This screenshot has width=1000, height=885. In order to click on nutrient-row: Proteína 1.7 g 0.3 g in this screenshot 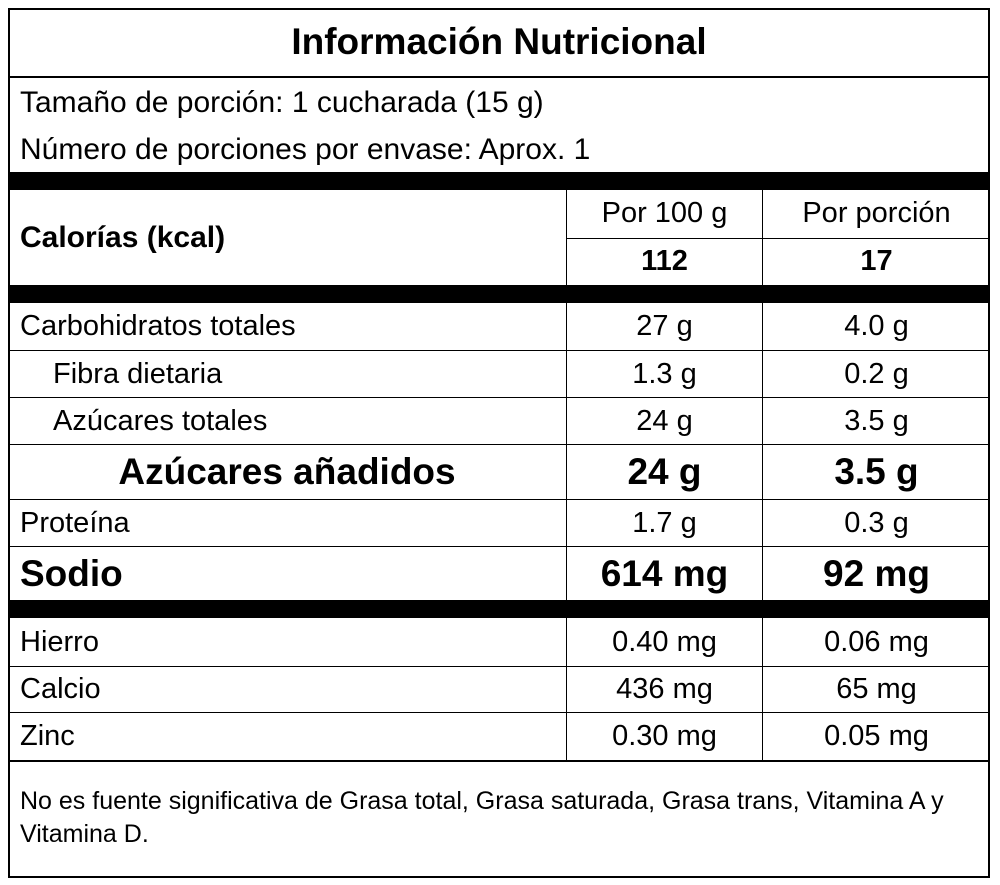, I will do `click(499, 523)`.